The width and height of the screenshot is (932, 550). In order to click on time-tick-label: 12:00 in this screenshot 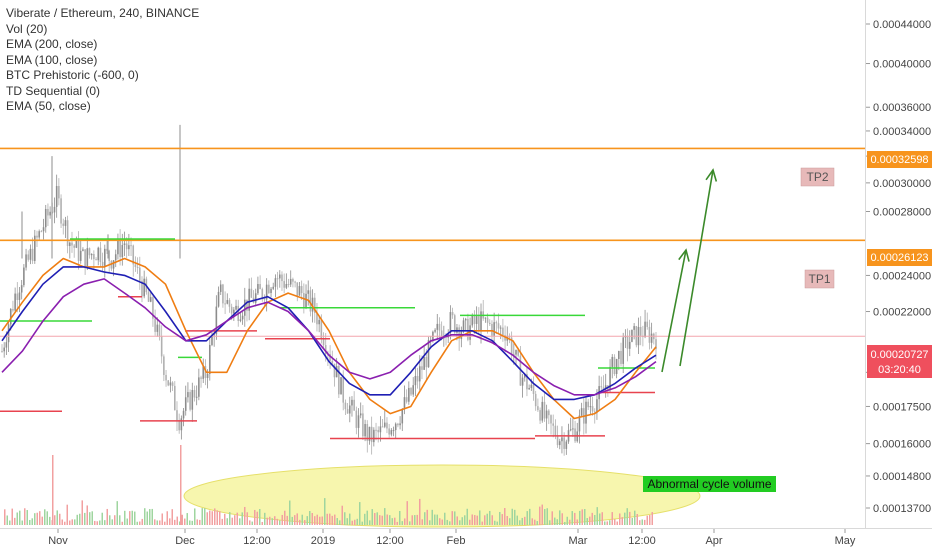, I will do `click(642, 541)`.